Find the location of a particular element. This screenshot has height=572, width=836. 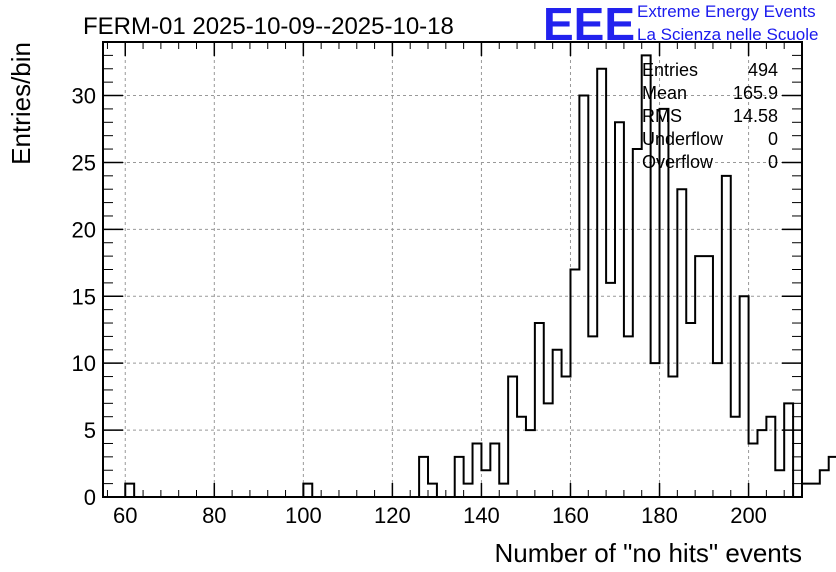

y-tick-label: 20 is located at coordinates (84, 229).